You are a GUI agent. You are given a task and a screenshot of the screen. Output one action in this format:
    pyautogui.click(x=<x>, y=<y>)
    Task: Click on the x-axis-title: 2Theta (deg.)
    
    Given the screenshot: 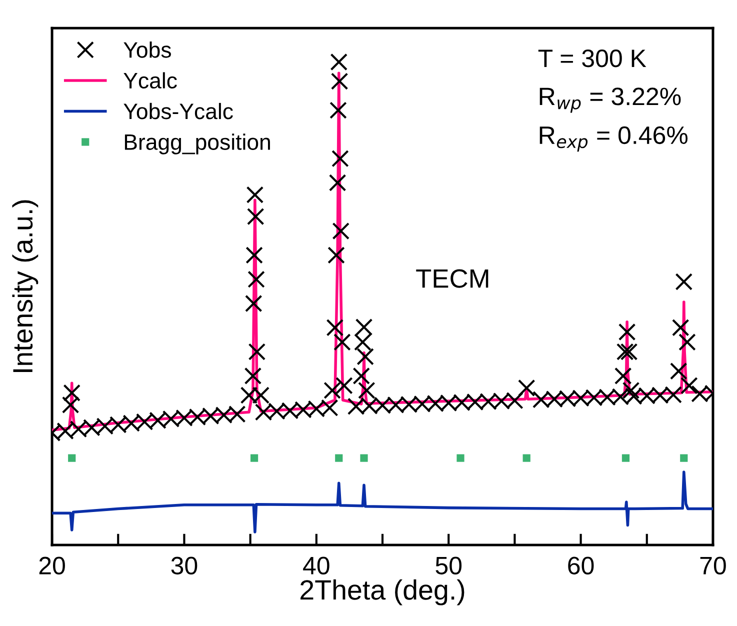 What is the action you would take?
    pyautogui.click(x=382, y=592)
    